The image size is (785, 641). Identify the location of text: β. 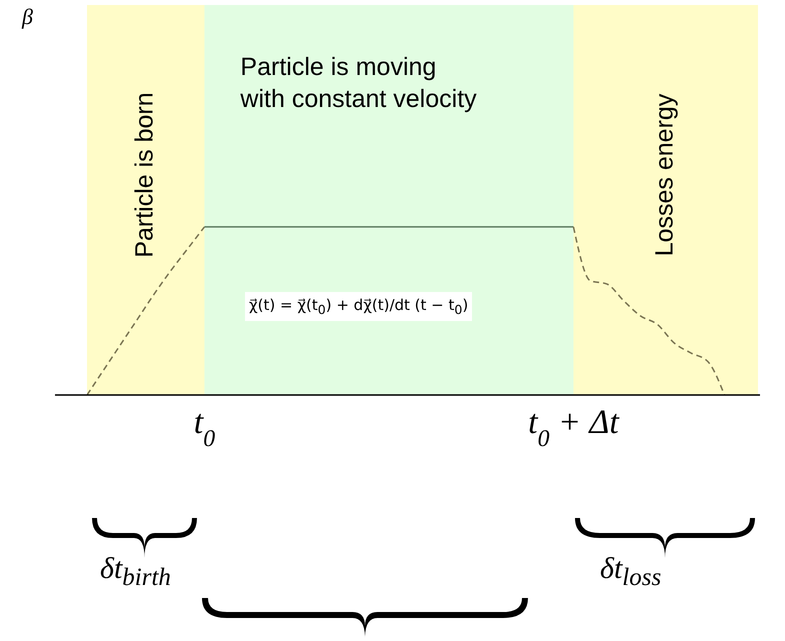
(27, 17).